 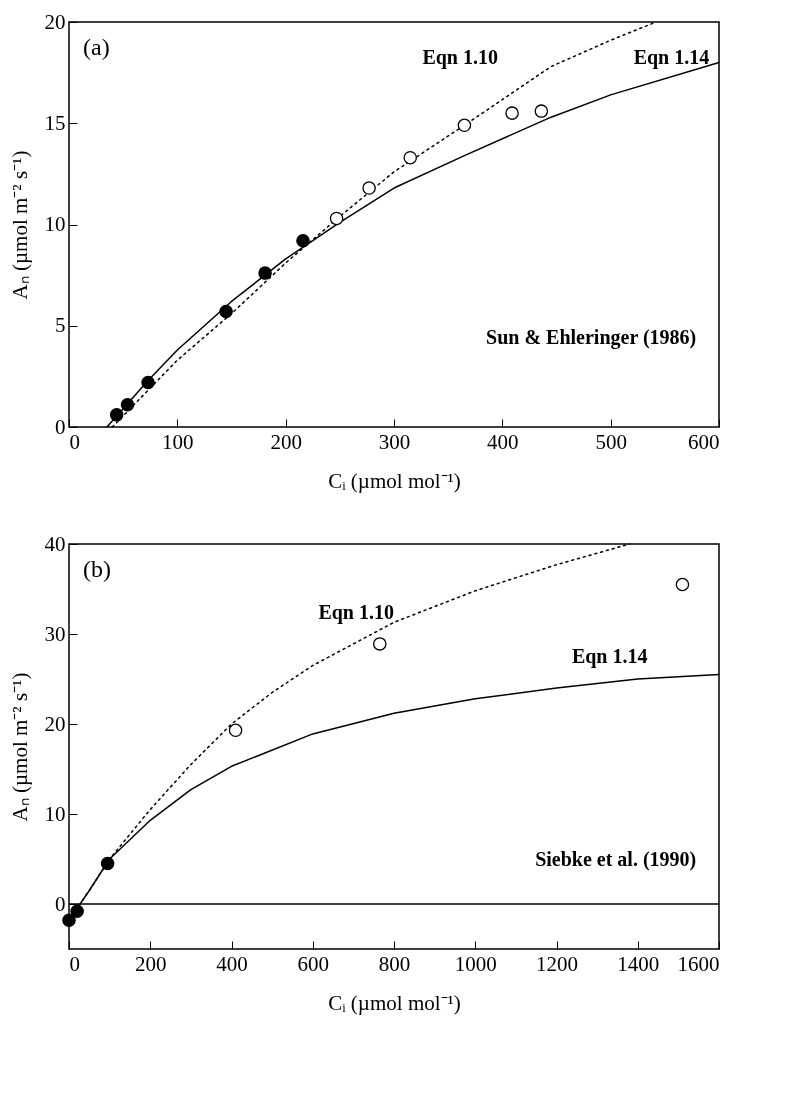 What do you see at coordinates (60, 325) in the screenshot?
I see `y-tick-label: 5` at bounding box center [60, 325].